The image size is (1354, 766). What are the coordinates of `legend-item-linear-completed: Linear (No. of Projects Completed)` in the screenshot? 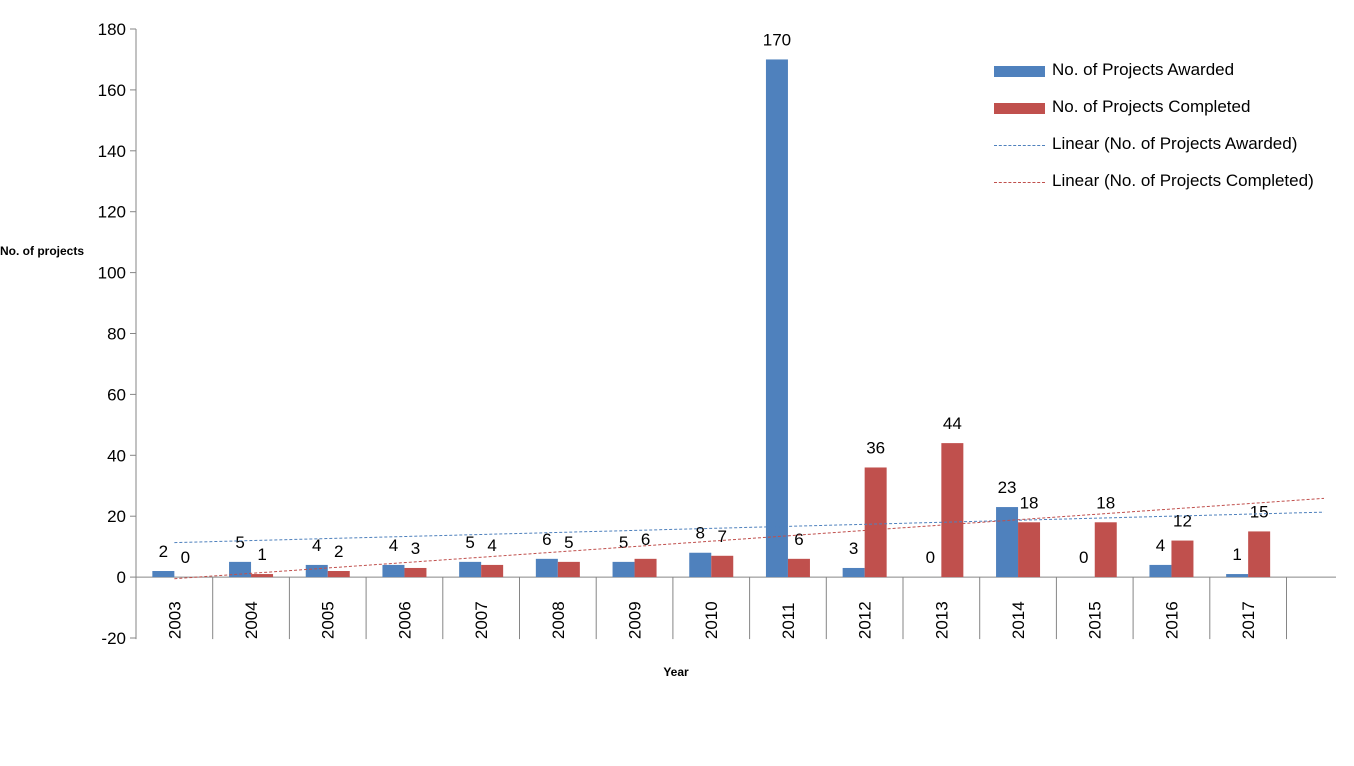 It's located at (1172, 187).